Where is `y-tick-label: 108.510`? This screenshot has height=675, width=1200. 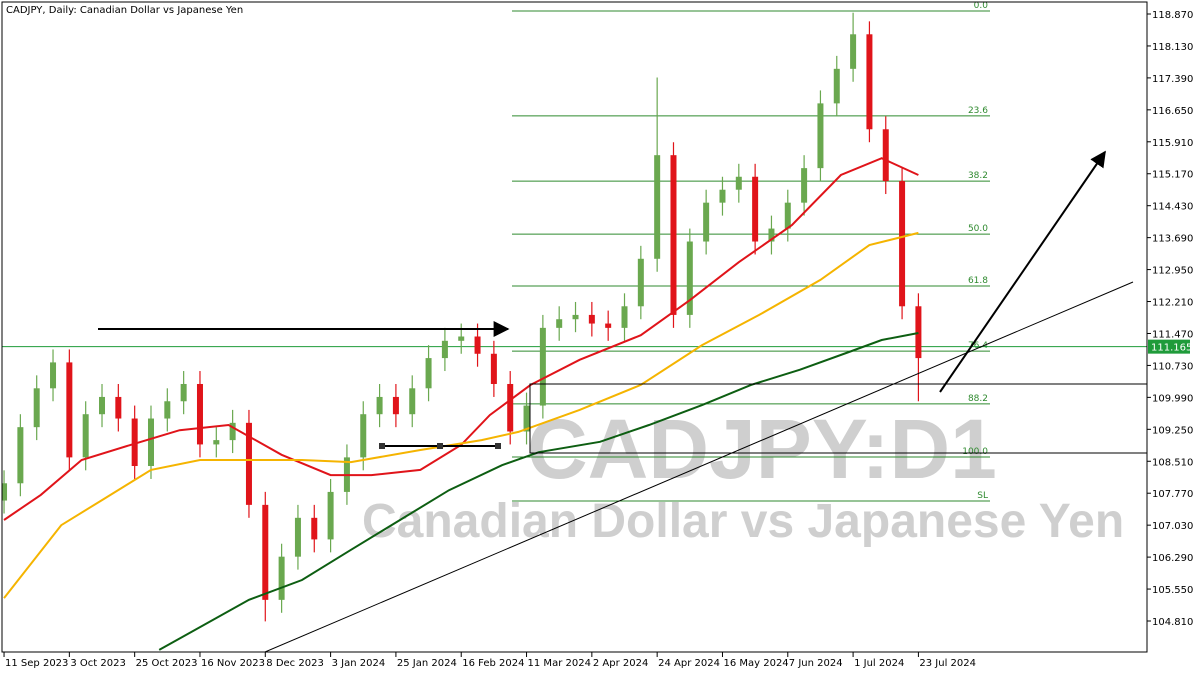 y-tick-label: 108.510 is located at coordinates (1172, 462).